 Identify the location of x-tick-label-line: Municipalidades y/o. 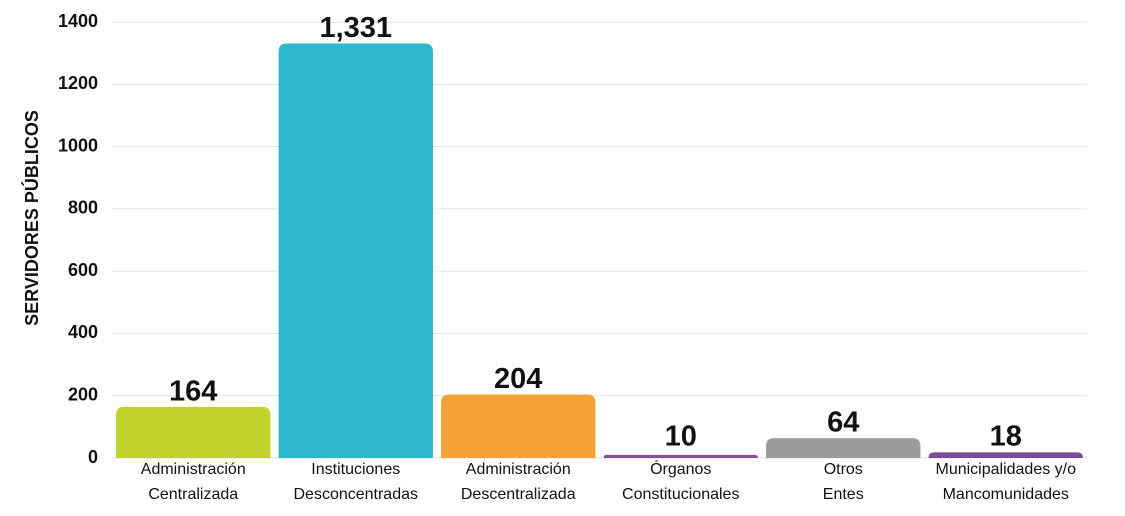
(1005, 469).